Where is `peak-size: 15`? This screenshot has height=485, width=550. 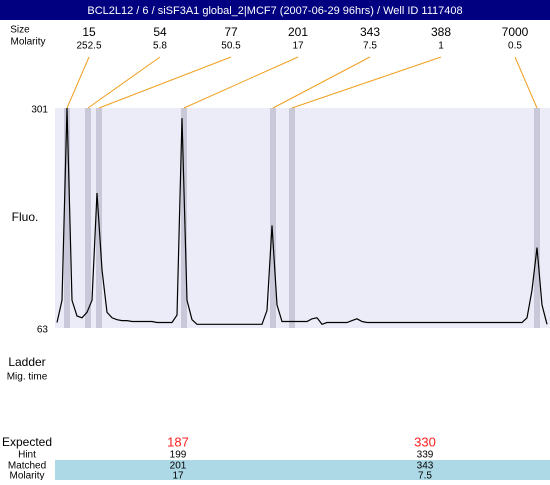
peak-size: 15 is located at coordinates (89, 32).